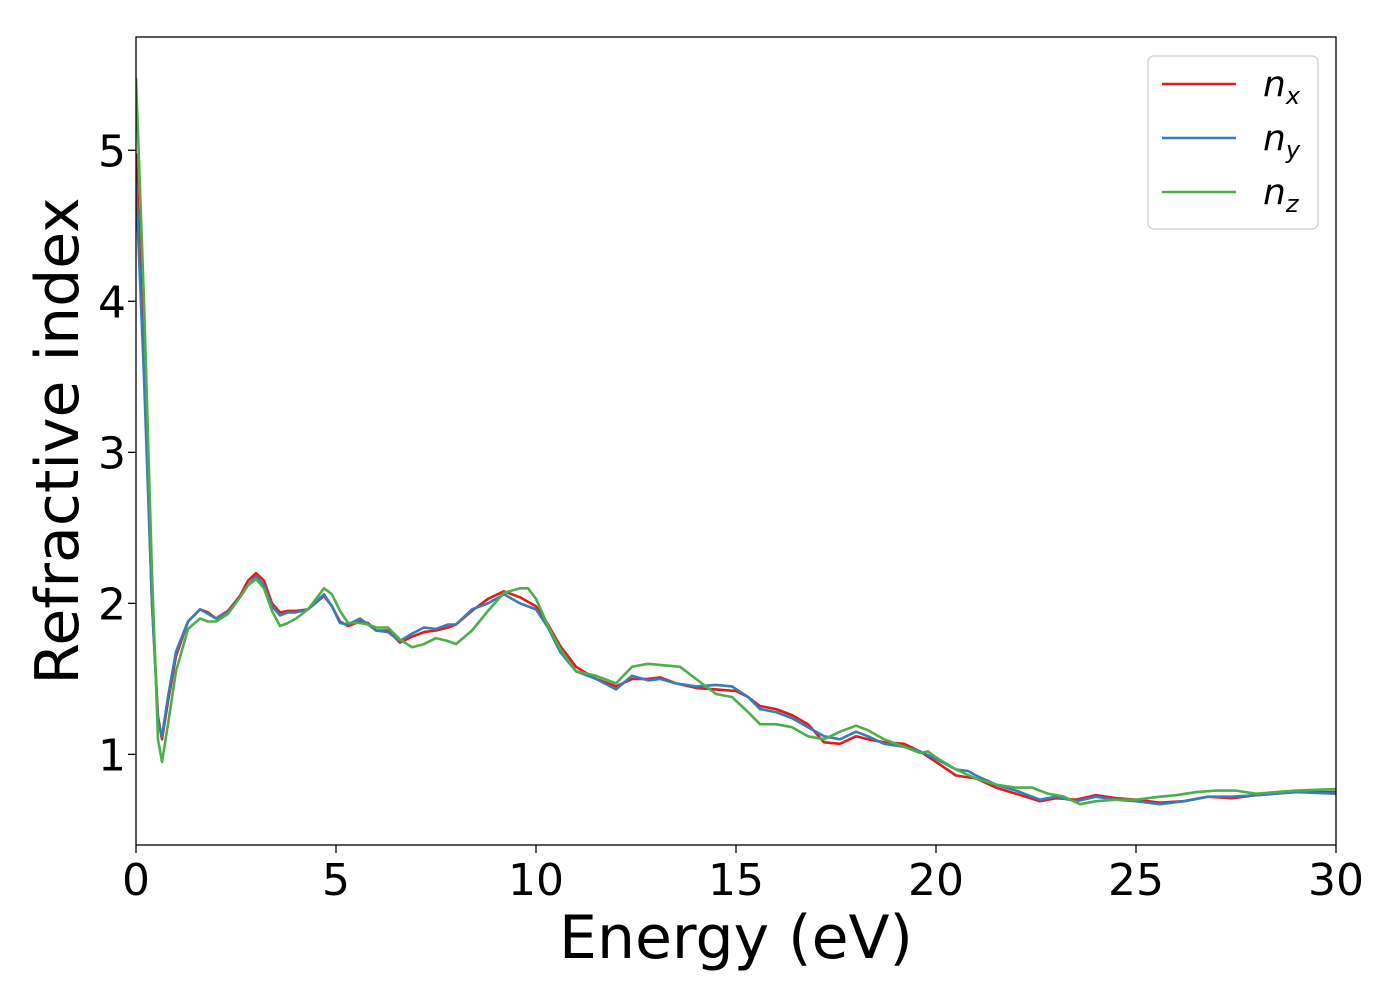 This screenshot has height=1005, width=1400. Describe the element at coordinates (736, 938) in the screenshot. I see `x-axis-title: Energy (eV)` at that location.